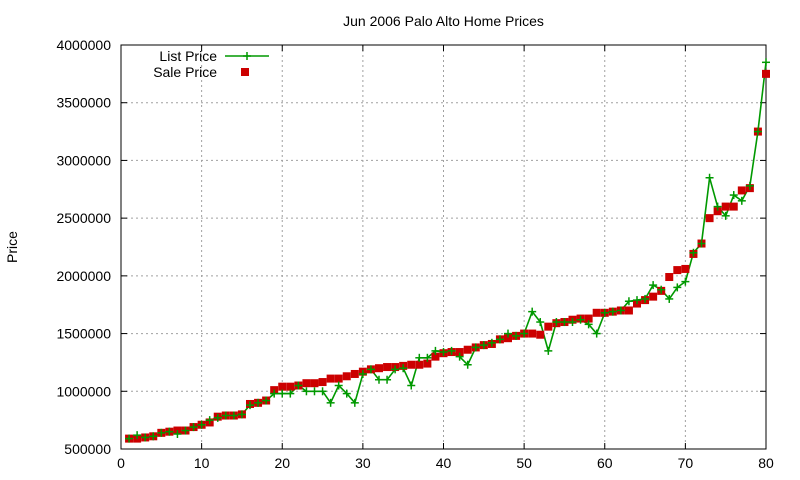  I want to click on y-tick-label: 2500000, so click(83, 218).